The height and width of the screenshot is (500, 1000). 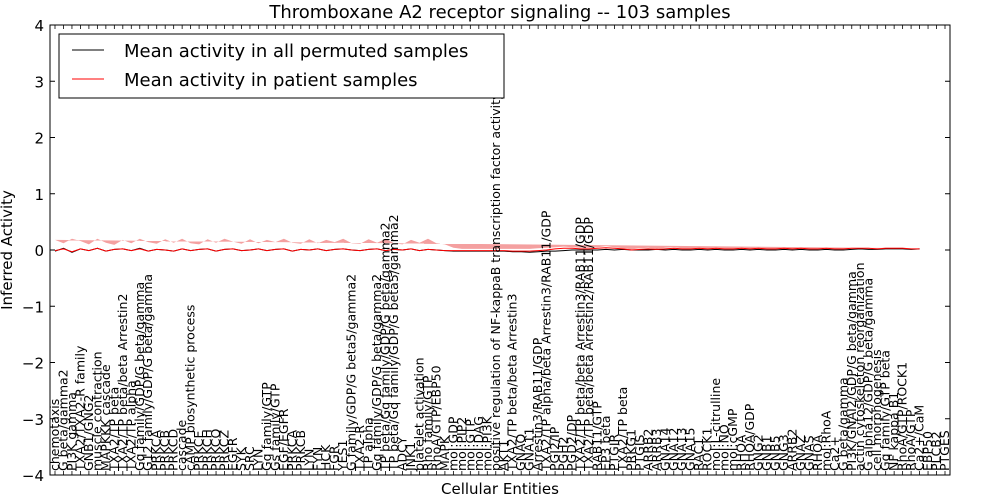 What do you see at coordinates (241, 458) in the screenshot?
I see `x-tick-label: SYK` at bounding box center [241, 458].